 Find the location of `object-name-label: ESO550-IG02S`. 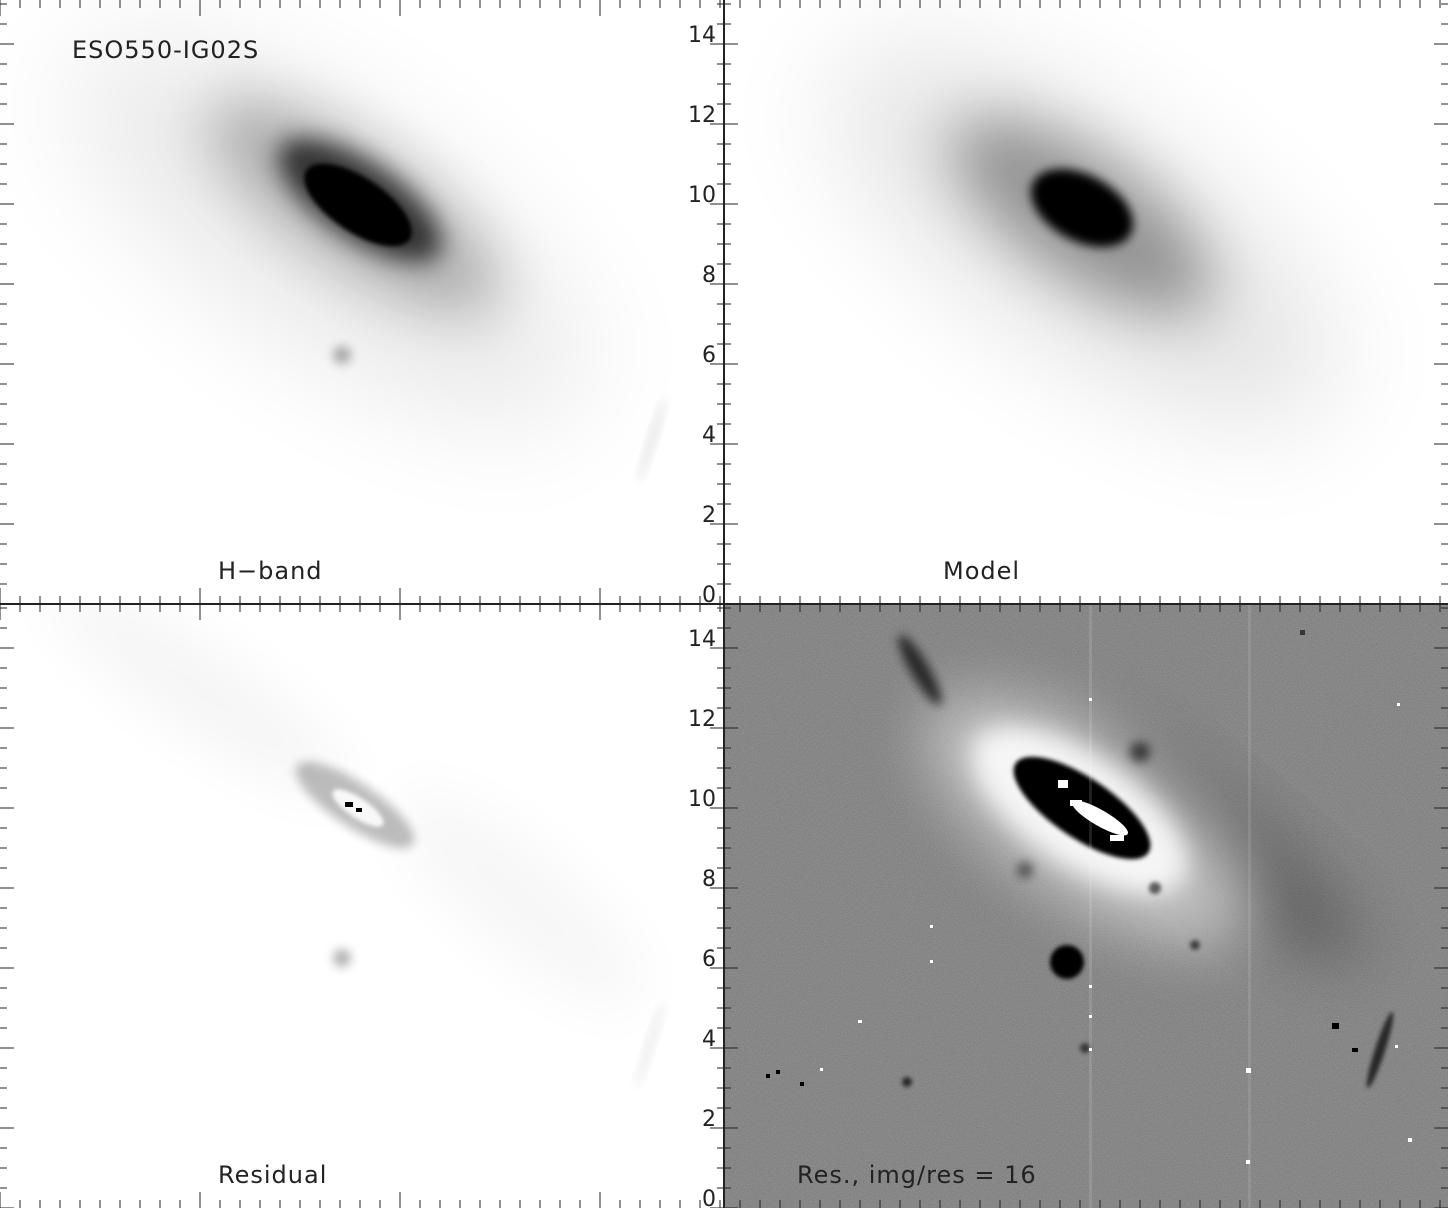

object-name-label: ESO550-IG02S is located at coordinates (165, 50).